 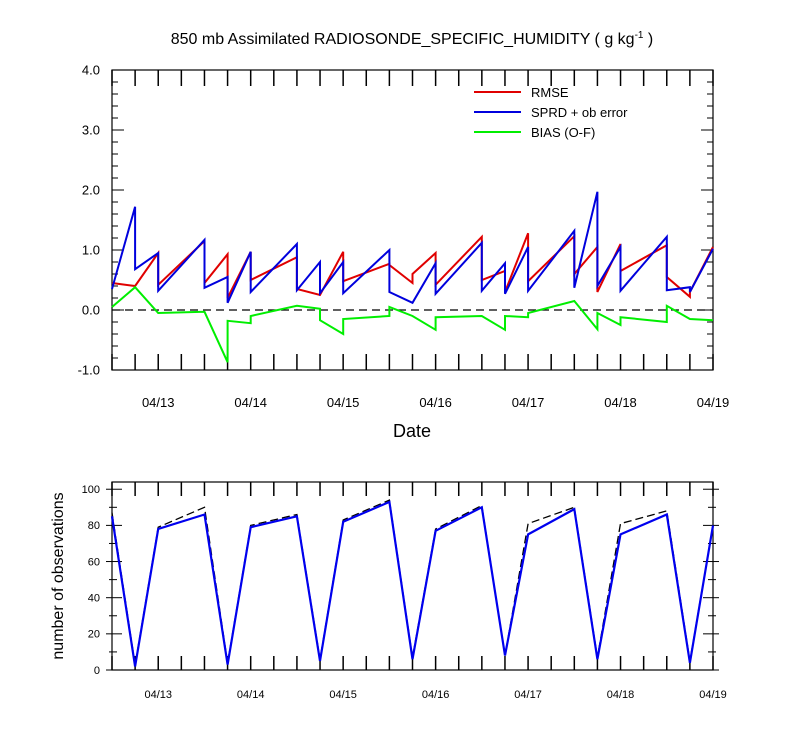 What do you see at coordinates (94, 599) in the screenshot?
I see `y-tick-label: 40` at bounding box center [94, 599].